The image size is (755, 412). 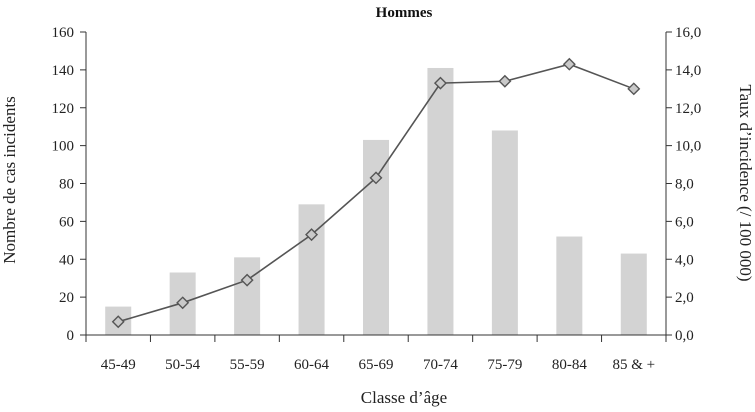 What do you see at coordinates (66, 222) in the screenshot?
I see `y-tick-label: 60` at bounding box center [66, 222].